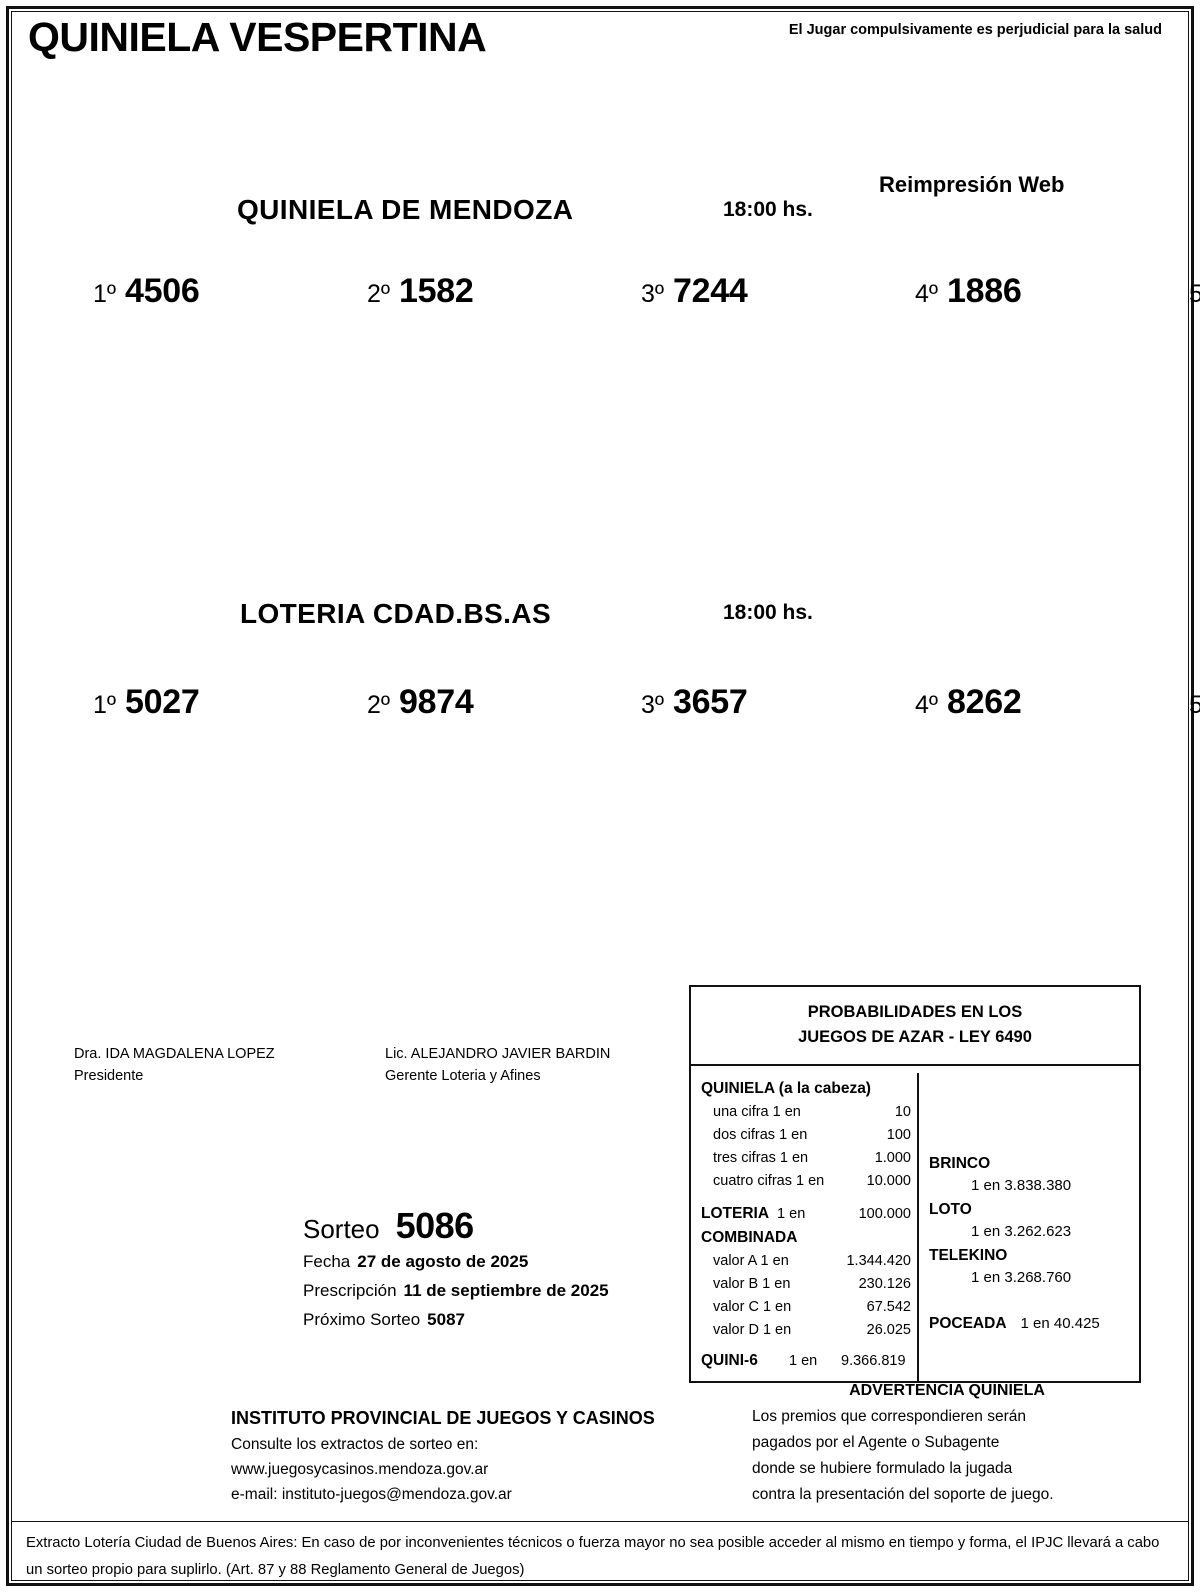 Image resolution: width=1200 pixels, height=1592 pixels. I want to click on institute-title: INSTITUTO PROVINCIAL DE JUEGOS Y CASINOS, so click(443, 1418).